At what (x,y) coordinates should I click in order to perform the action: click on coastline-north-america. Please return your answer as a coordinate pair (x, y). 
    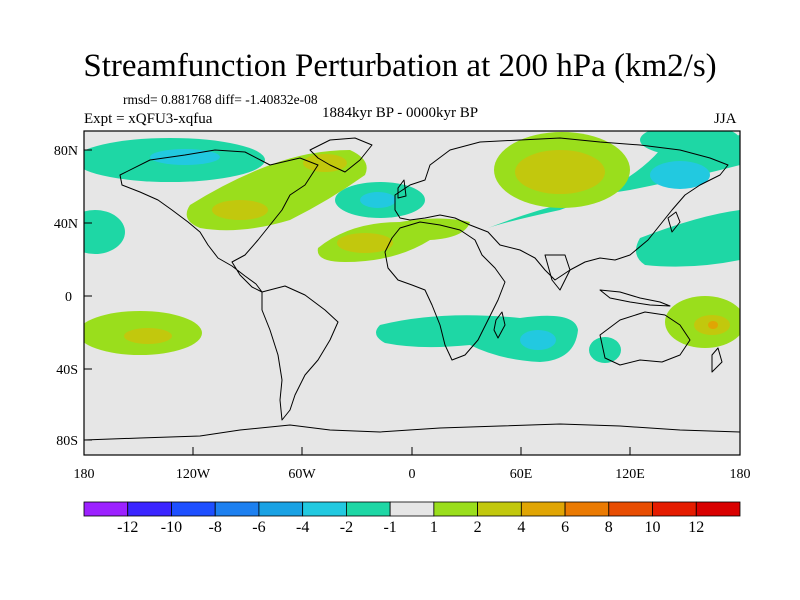
    Looking at the image, I should click on (219, 221).